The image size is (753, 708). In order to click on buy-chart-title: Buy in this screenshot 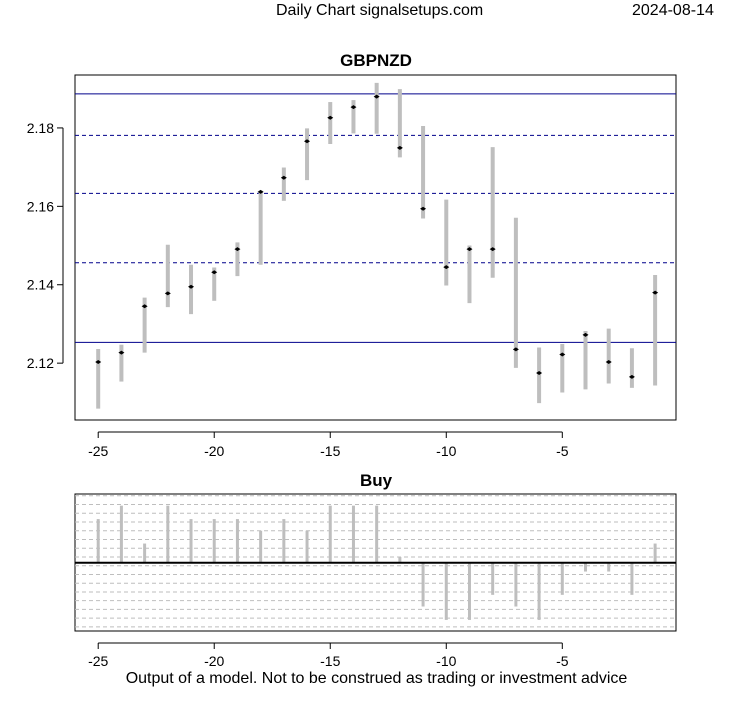, I will do `click(376, 480)`.